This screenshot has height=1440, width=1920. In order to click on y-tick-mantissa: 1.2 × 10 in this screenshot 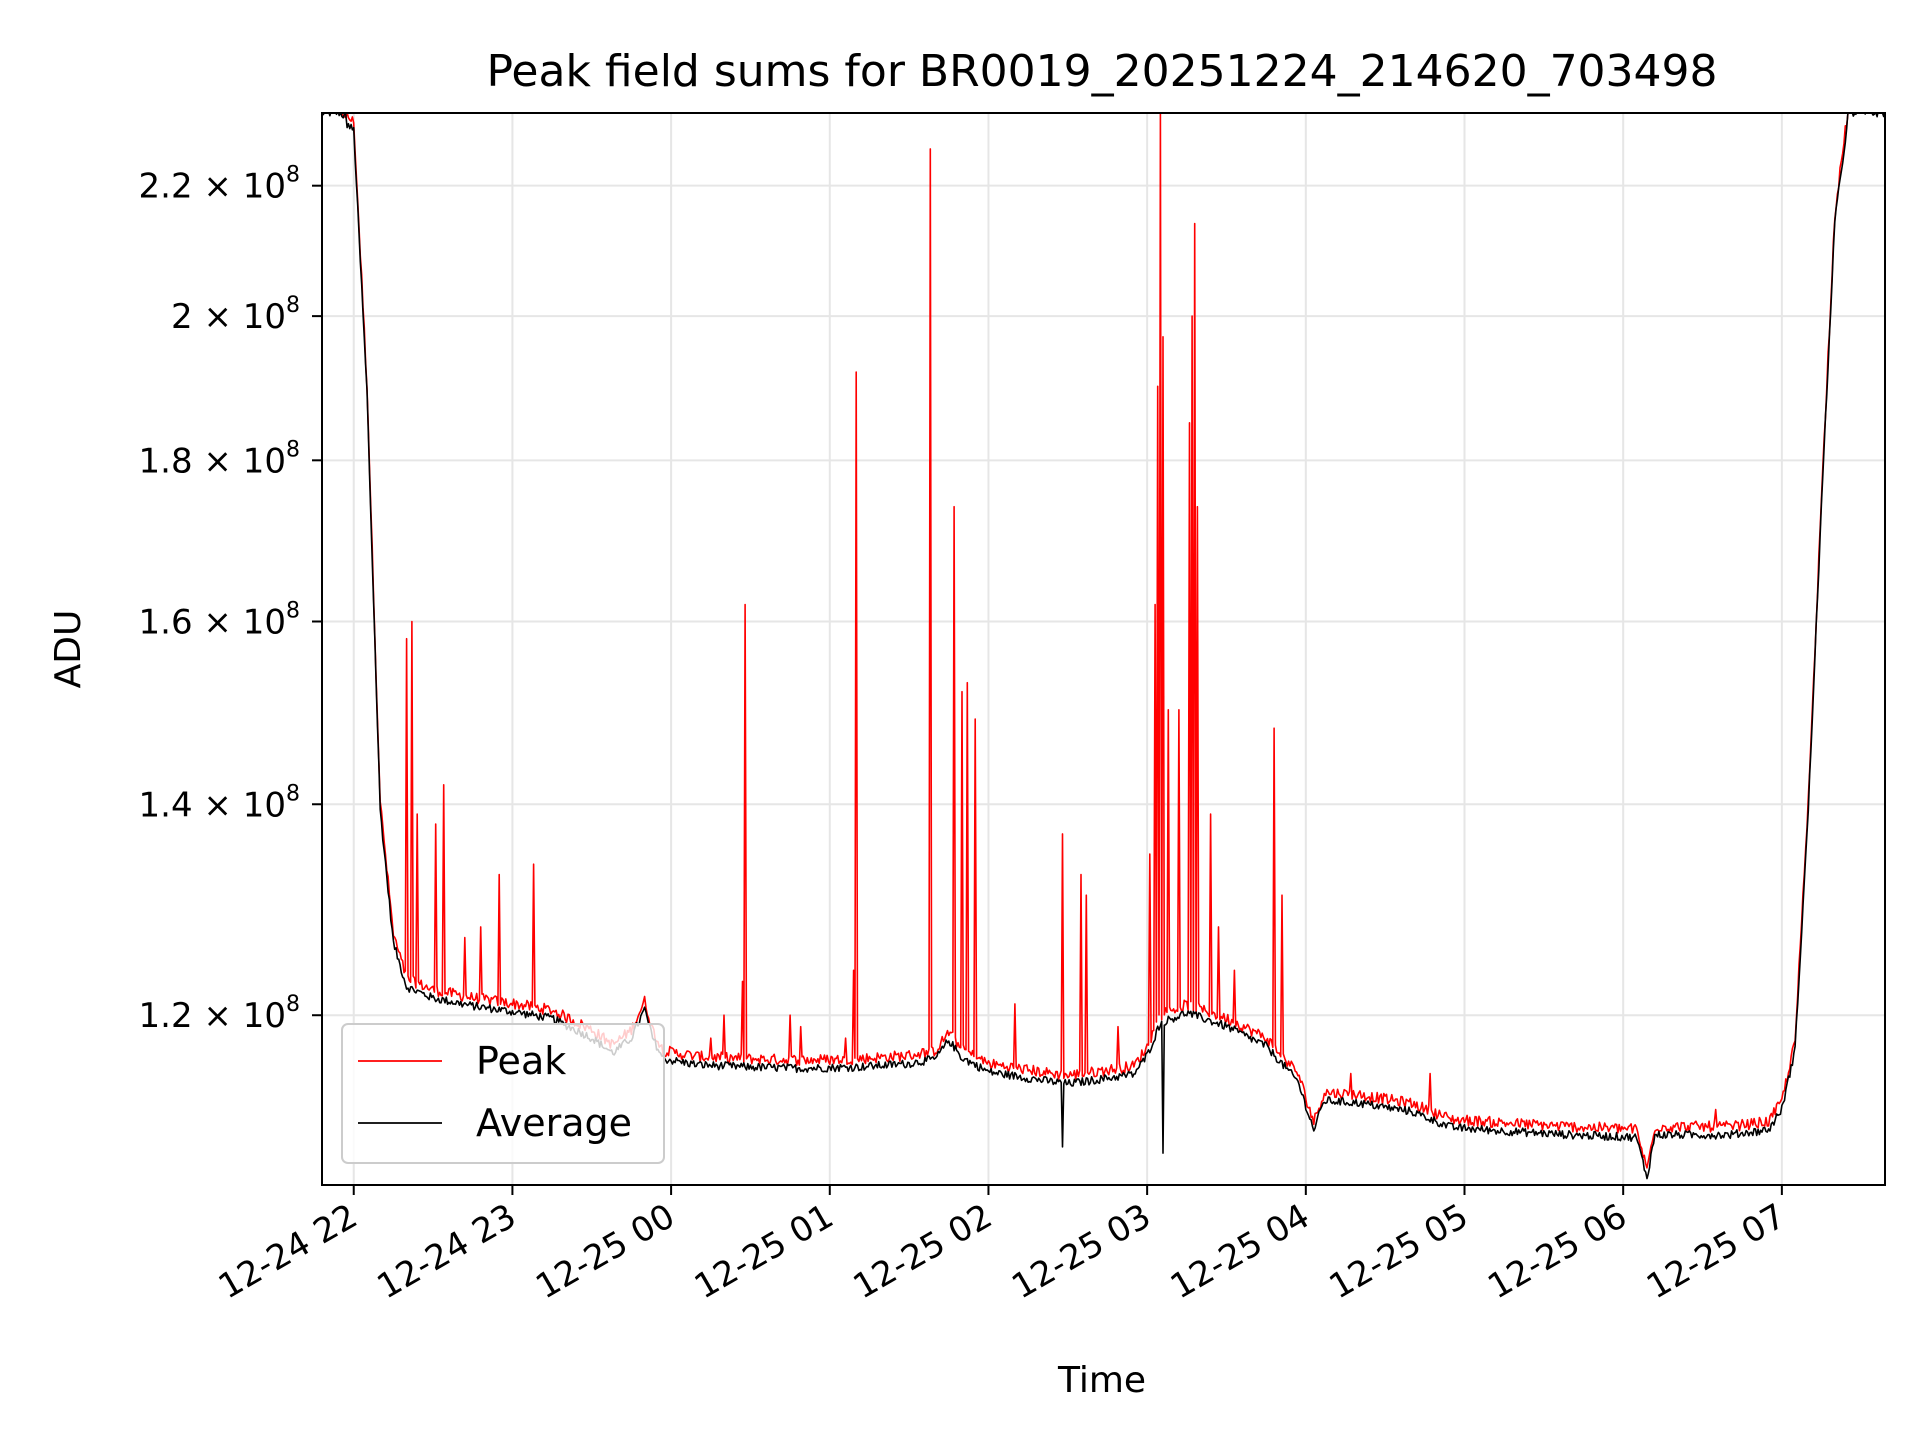, I will do `click(212, 1016)`.